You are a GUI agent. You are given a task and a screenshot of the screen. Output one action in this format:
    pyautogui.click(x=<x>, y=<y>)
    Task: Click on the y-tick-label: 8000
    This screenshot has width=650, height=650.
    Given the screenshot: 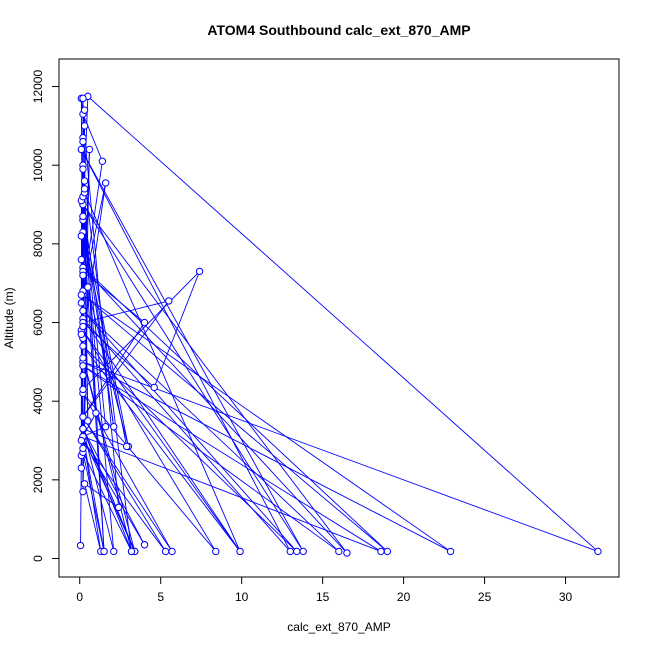 What is the action you would take?
    pyautogui.click(x=38, y=243)
    